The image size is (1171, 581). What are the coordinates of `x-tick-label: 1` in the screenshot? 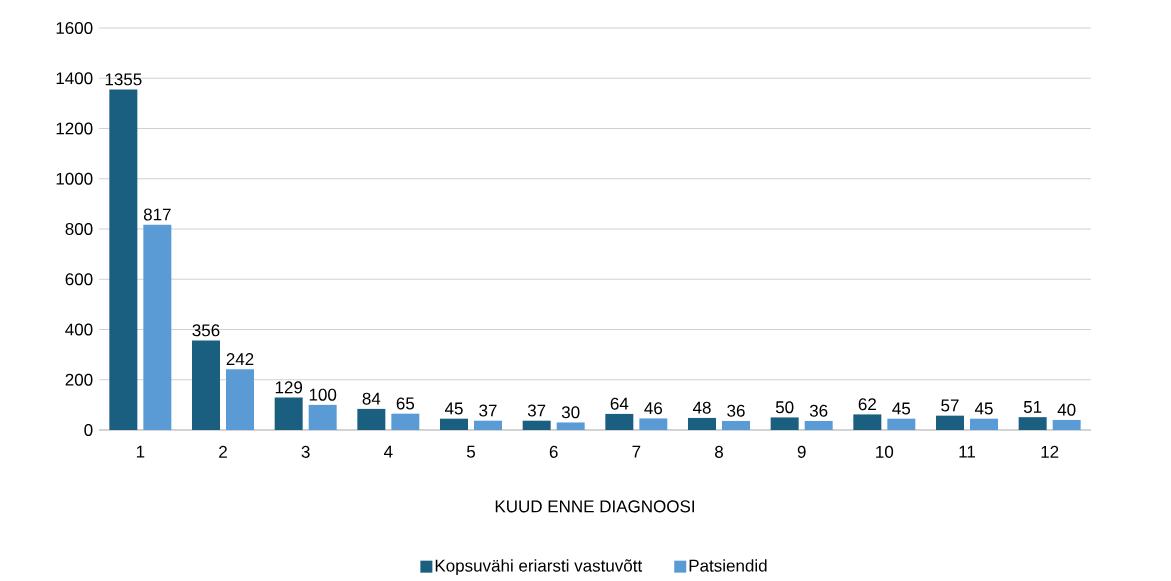 It's located at (140, 451).